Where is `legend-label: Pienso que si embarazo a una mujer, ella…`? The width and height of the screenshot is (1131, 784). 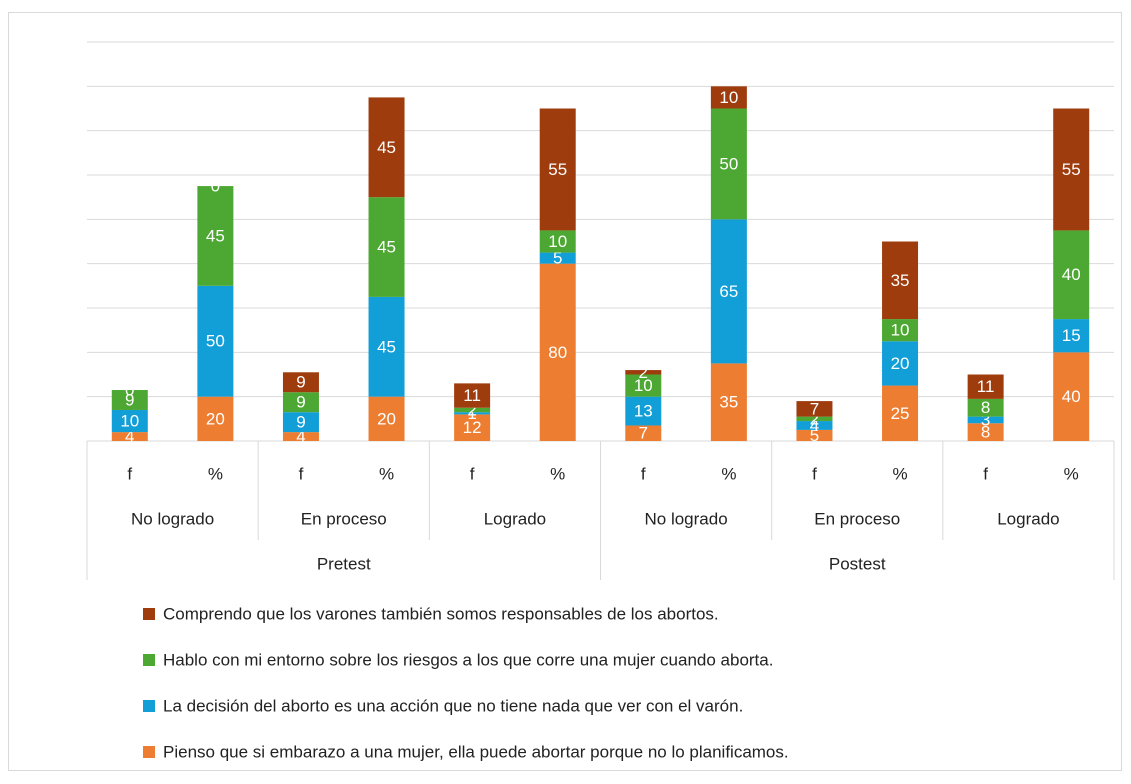
legend-label: Pienso que si embarazo a una mujer, ella… is located at coordinates (476, 751).